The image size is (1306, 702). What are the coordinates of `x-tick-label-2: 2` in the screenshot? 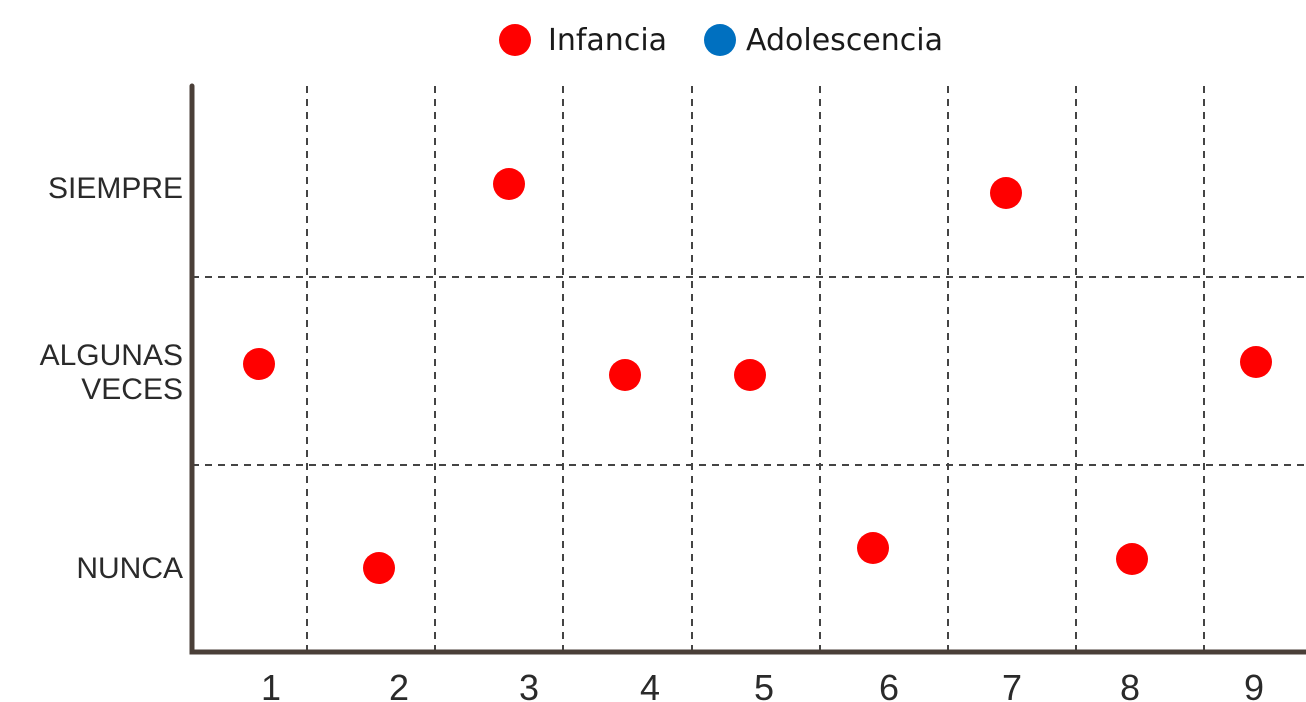 It's located at (399, 684).